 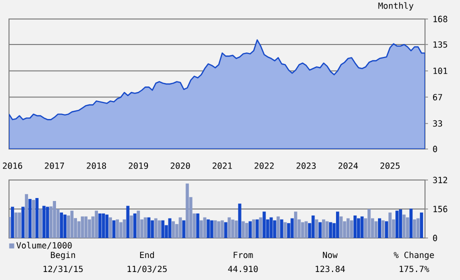 What do you see at coordinates (147, 269) in the screenshot?
I see `text: 11/03/25` at bounding box center [147, 269].